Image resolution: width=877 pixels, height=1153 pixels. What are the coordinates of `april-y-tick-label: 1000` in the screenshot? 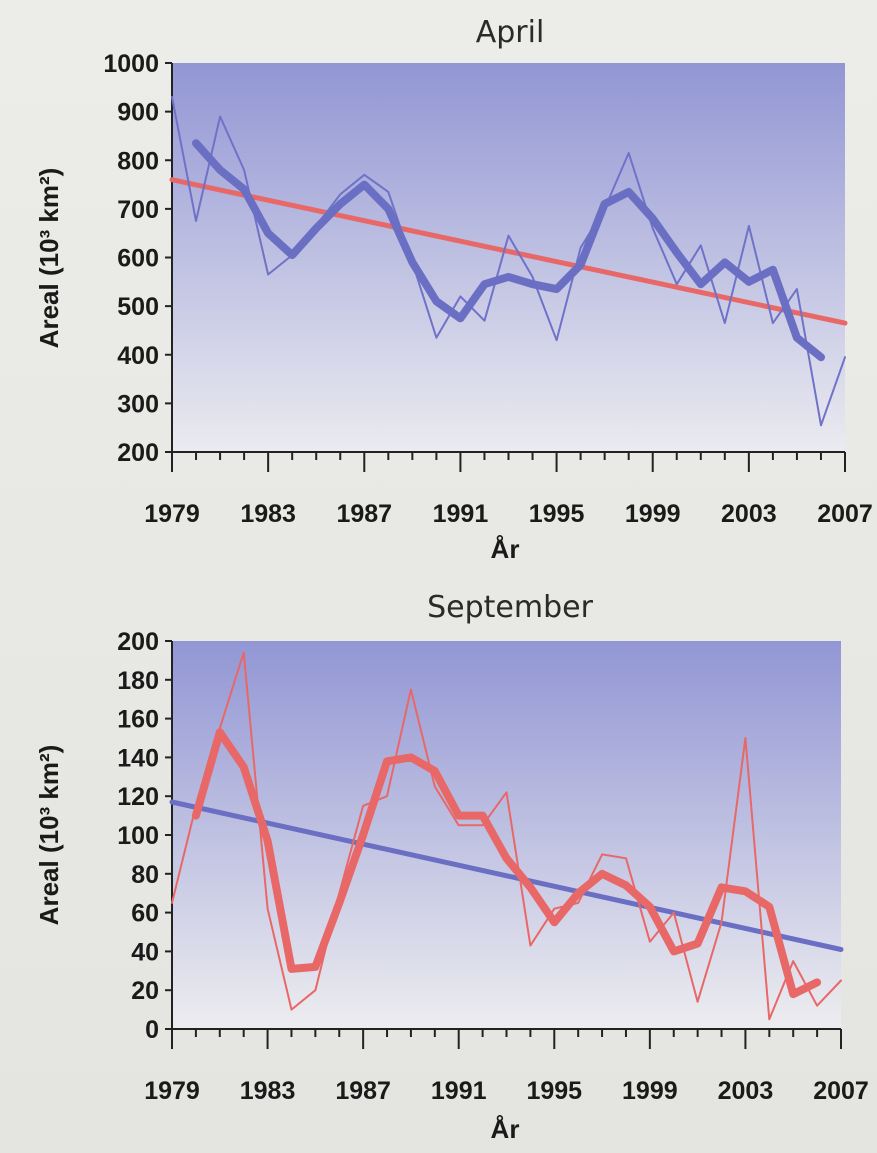 It's located at (131, 64).